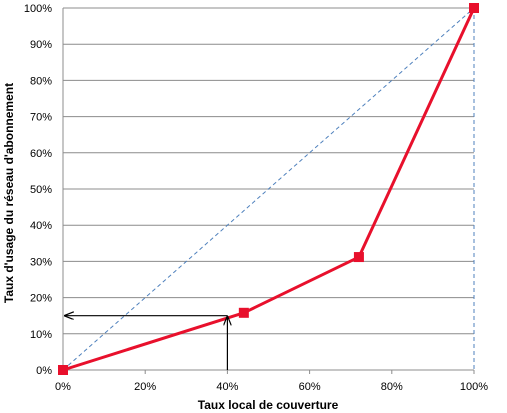  Describe the element at coordinates (146, 343) in the screenshot. I see `annotations` at that location.